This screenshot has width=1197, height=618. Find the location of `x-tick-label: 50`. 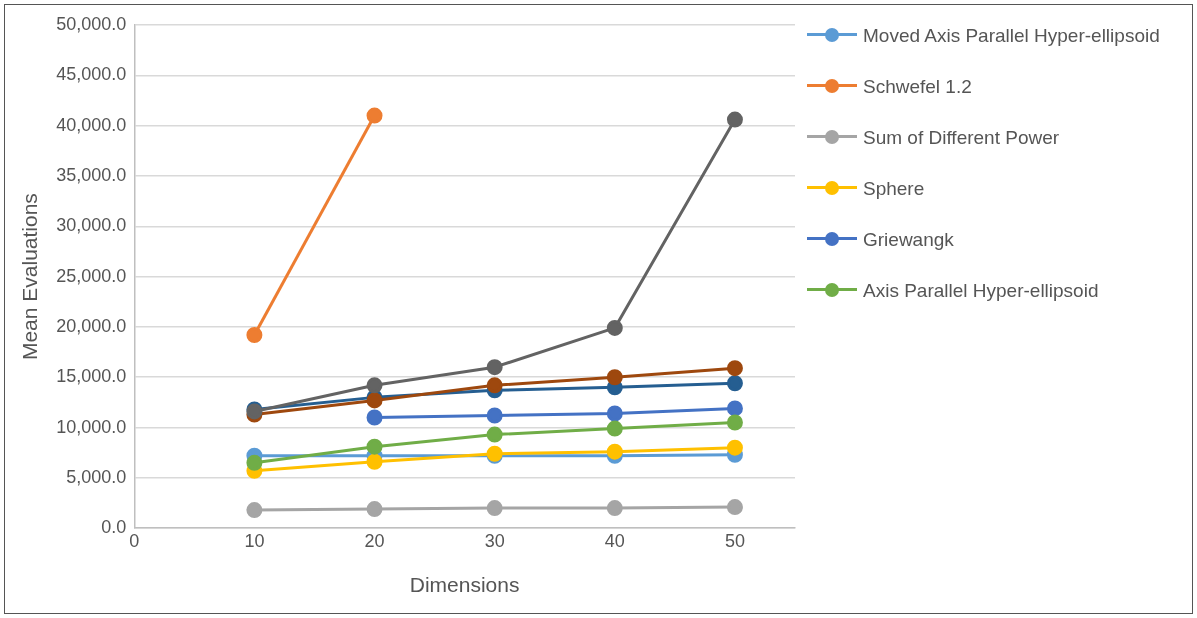

x-tick-label: 50 is located at coordinates (734, 540).